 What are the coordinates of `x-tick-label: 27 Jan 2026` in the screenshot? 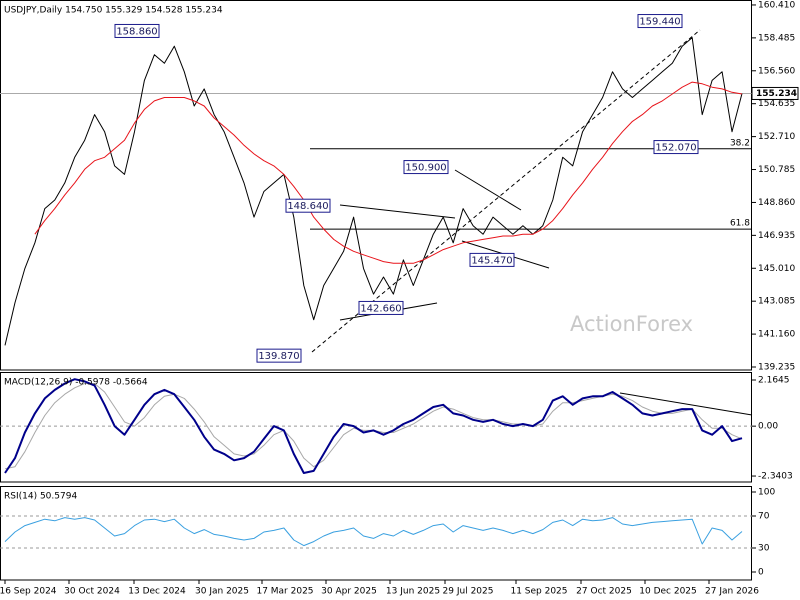 It's located at (732, 592).